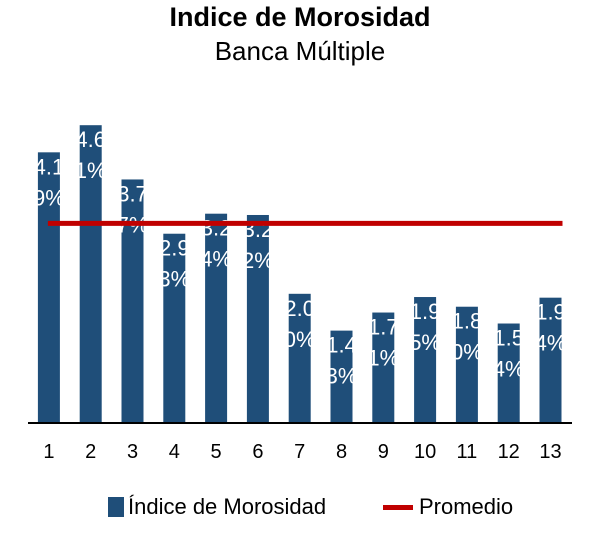  Describe the element at coordinates (132, 452) in the screenshot. I see `x-tick-label: 3` at that location.